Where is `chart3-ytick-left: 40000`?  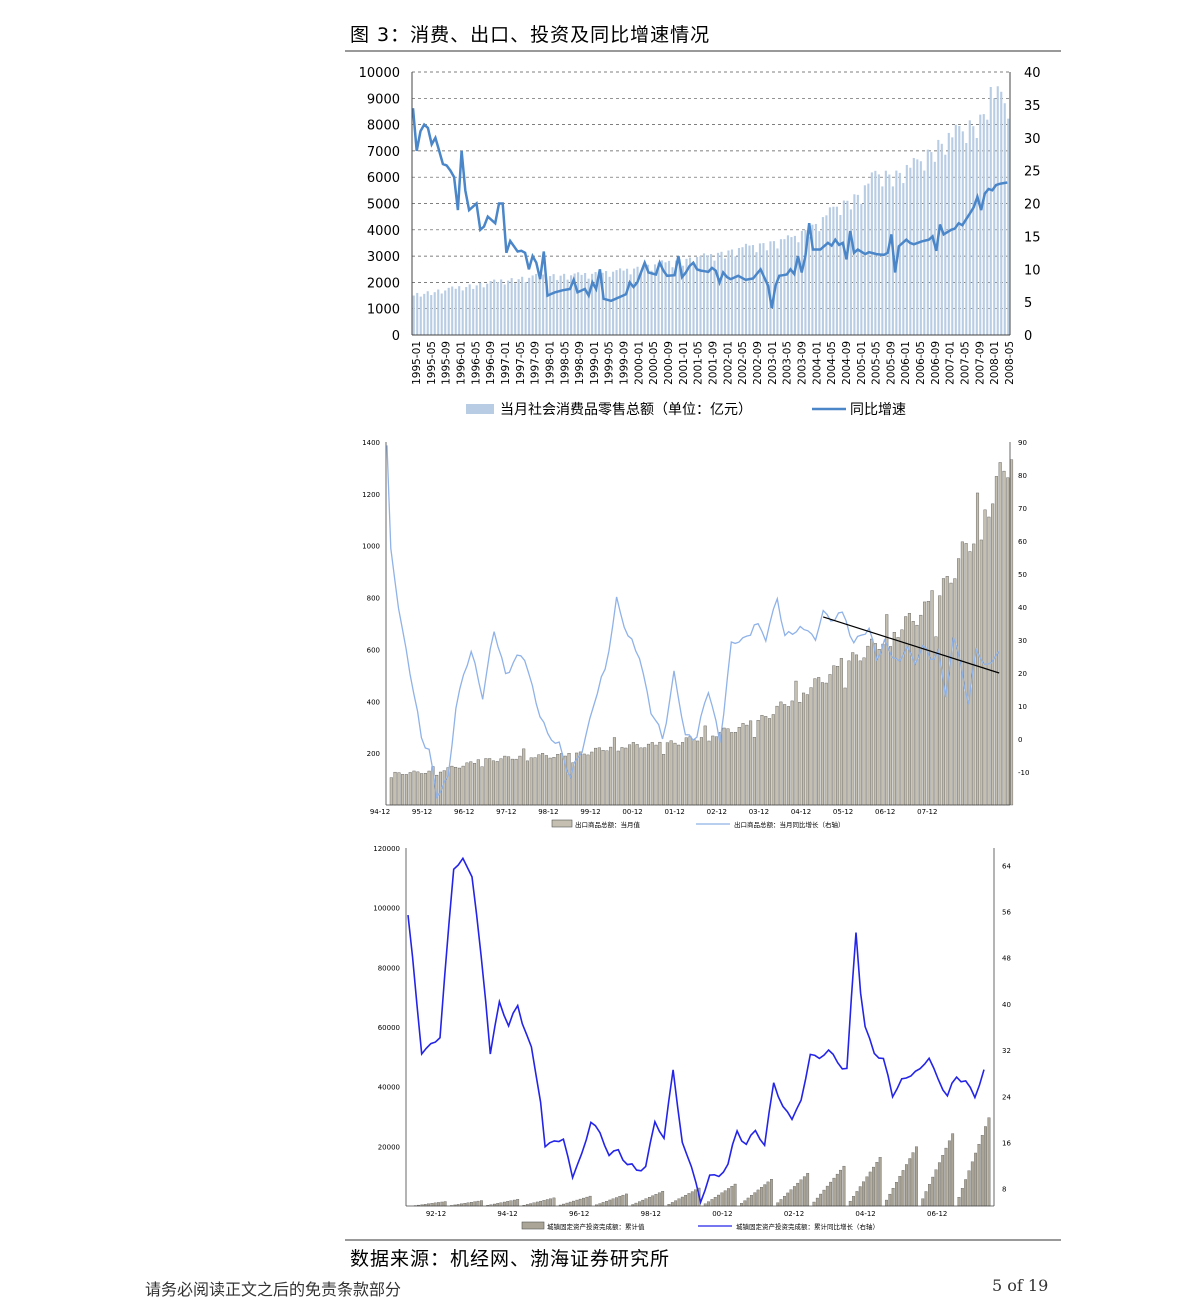 chart3-ytick-left: 40000 is located at coordinates (389, 1088).